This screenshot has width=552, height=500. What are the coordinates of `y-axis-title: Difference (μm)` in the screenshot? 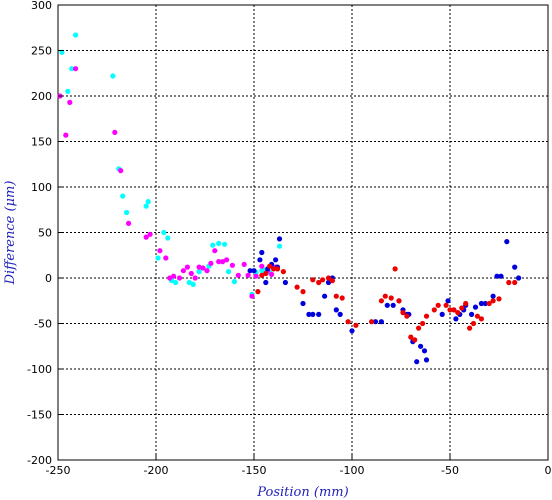 It's located at (10, 233).